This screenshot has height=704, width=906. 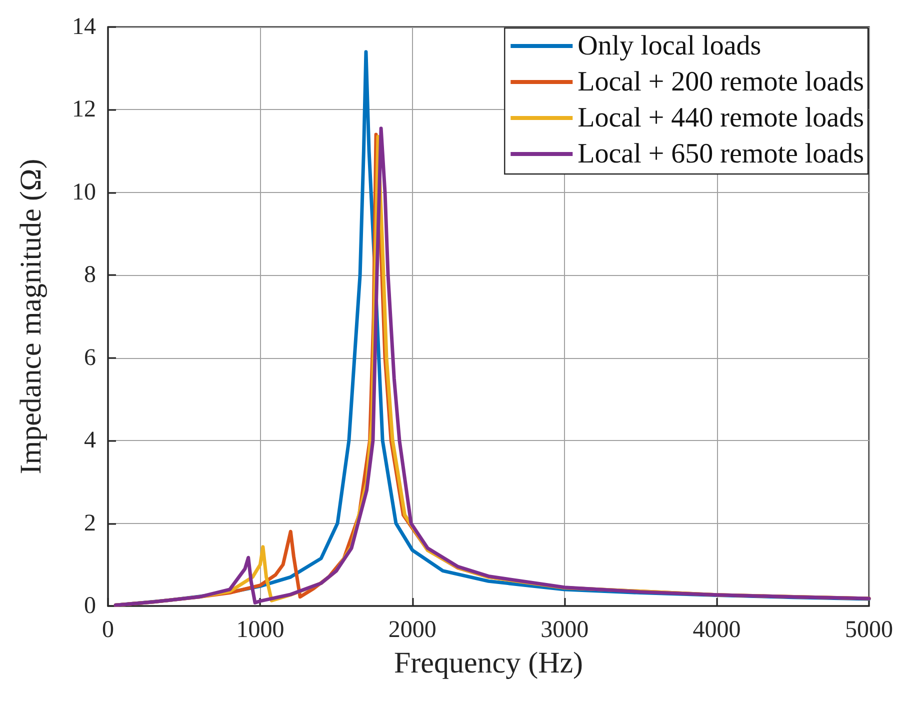 What do you see at coordinates (84, 192) in the screenshot?
I see `y-tick-label: 10` at bounding box center [84, 192].